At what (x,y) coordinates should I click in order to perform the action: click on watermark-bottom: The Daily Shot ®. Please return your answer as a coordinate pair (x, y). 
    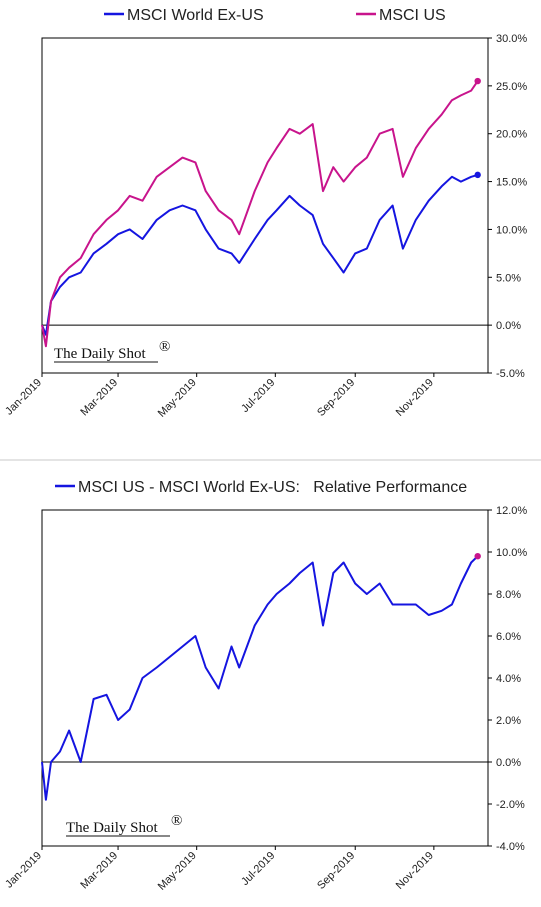
    Looking at the image, I should click on (124, 825).